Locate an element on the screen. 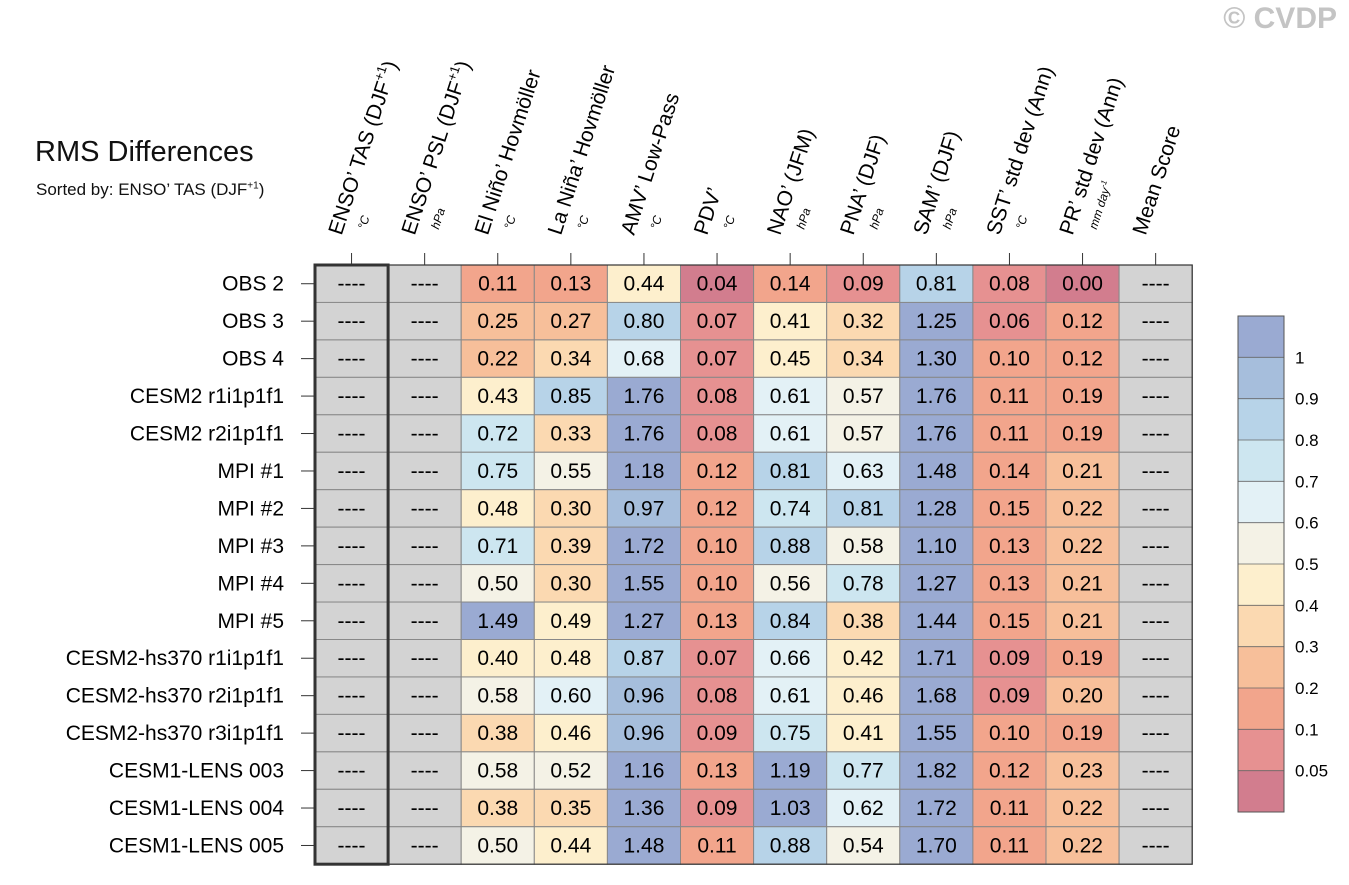 This screenshot has height=885, width=1349. colorbar-label: 0.05 is located at coordinates (1311, 771).